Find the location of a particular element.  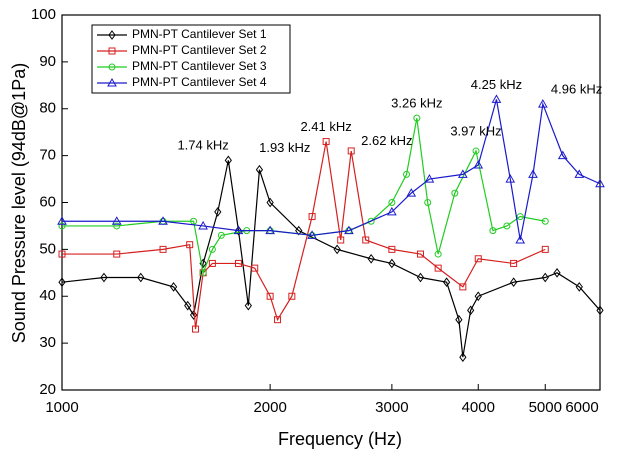

annotation: 2.62 kHz is located at coordinates (386, 140).